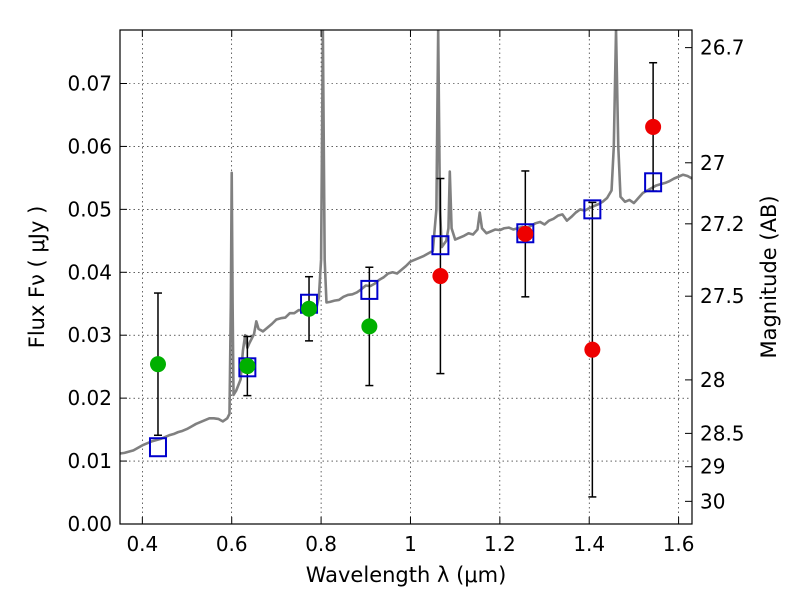  Describe the element at coordinates (406, 575) in the screenshot. I see `x-axis-title: Wavelength λ (μm)` at that location.